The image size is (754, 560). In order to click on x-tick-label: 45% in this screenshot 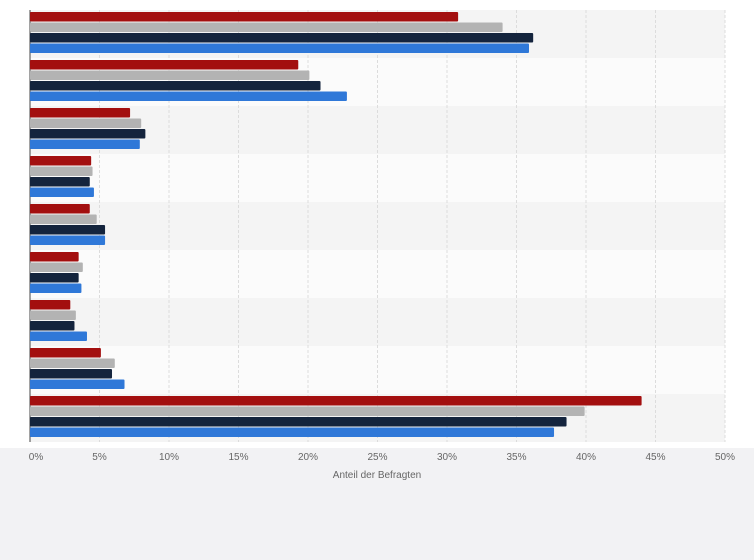, I will do `click(655, 457)`.